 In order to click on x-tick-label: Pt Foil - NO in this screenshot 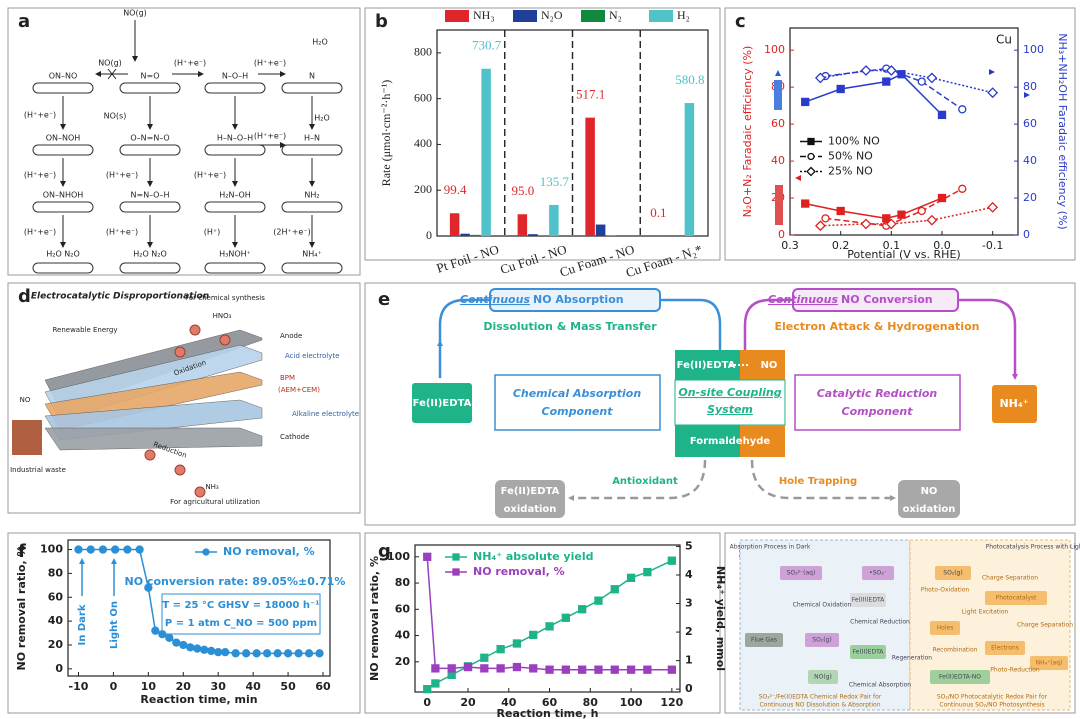, I will do `click(468, 258)`.